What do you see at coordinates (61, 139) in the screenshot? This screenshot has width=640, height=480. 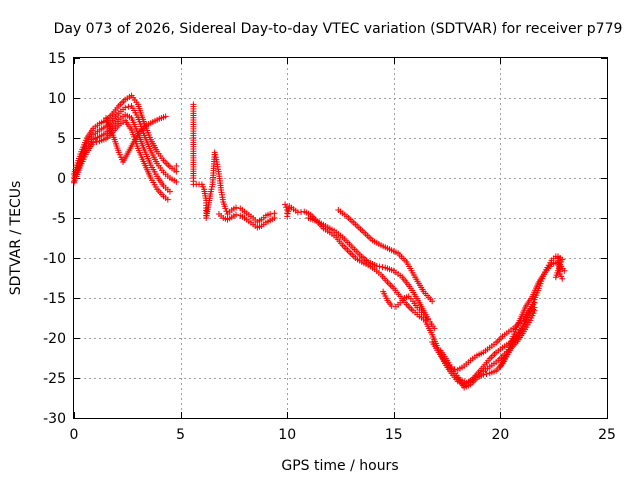 I see `y-tick-label: 5` at bounding box center [61, 139].